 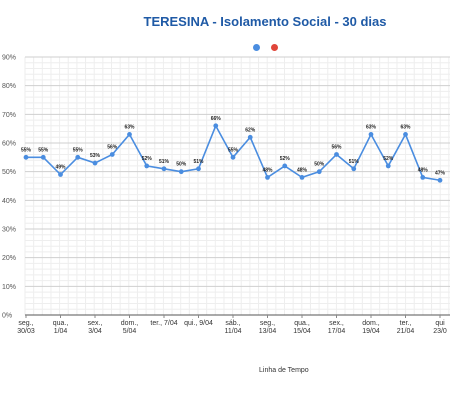 What do you see at coordinates (284, 370) in the screenshot?
I see `x-axis-title: Linha de Tempo` at bounding box center [284, 370].